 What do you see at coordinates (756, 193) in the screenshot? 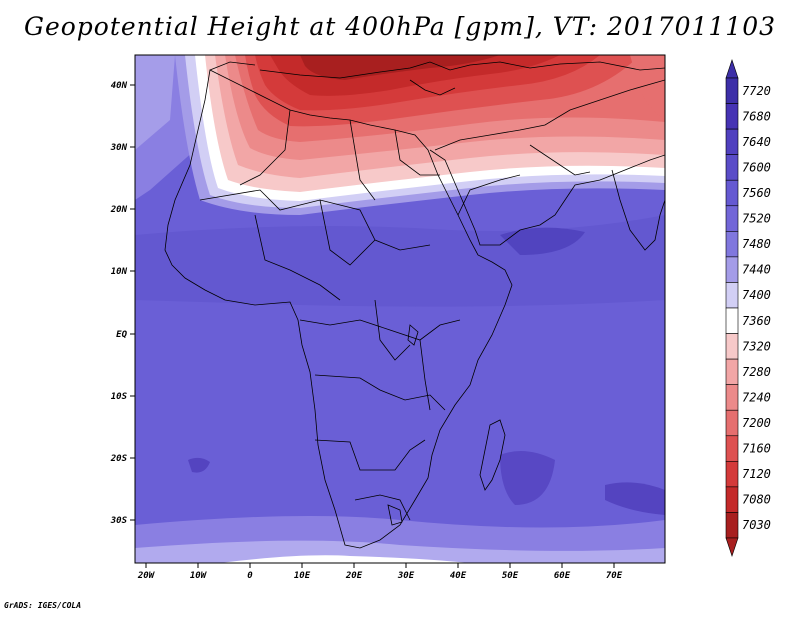
I see `colorbar-label: 7560` at bounding box center [756, 193].